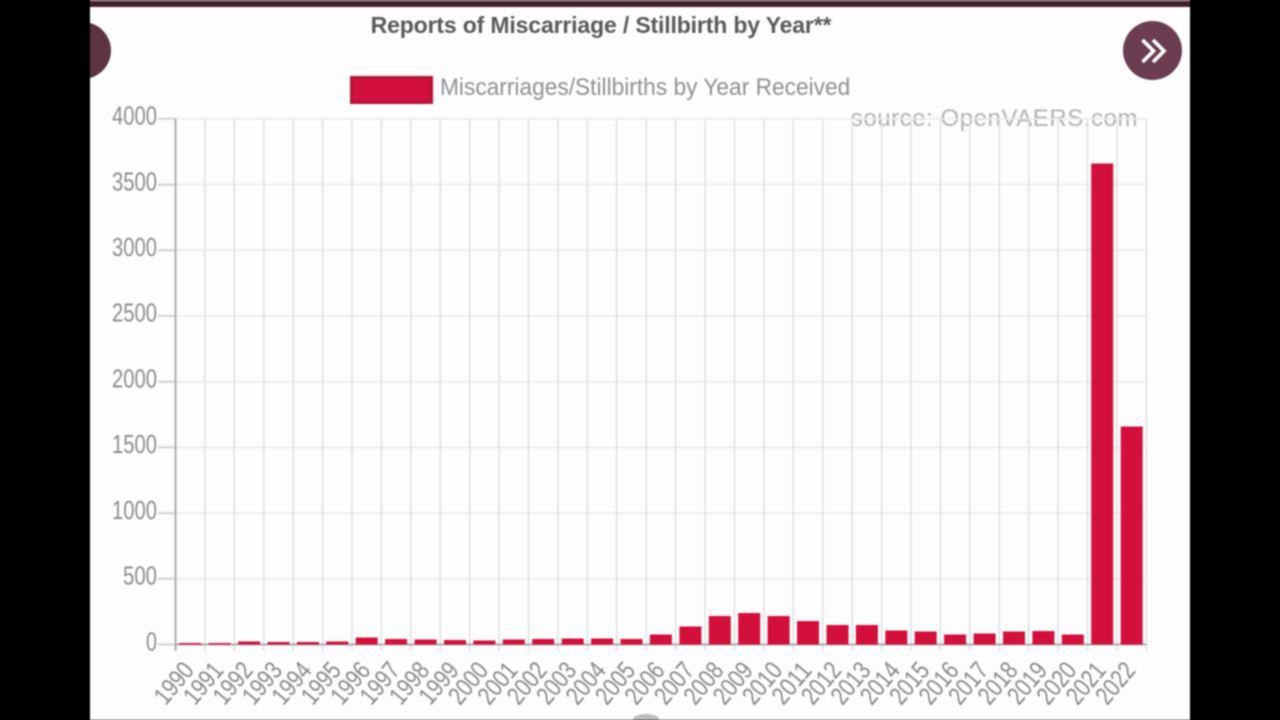 The height and width of the screenshot is (720, 1280). Describe the element at coordinates (134, 444) in the screenshot. I see `svg-text: 1500` at that location.